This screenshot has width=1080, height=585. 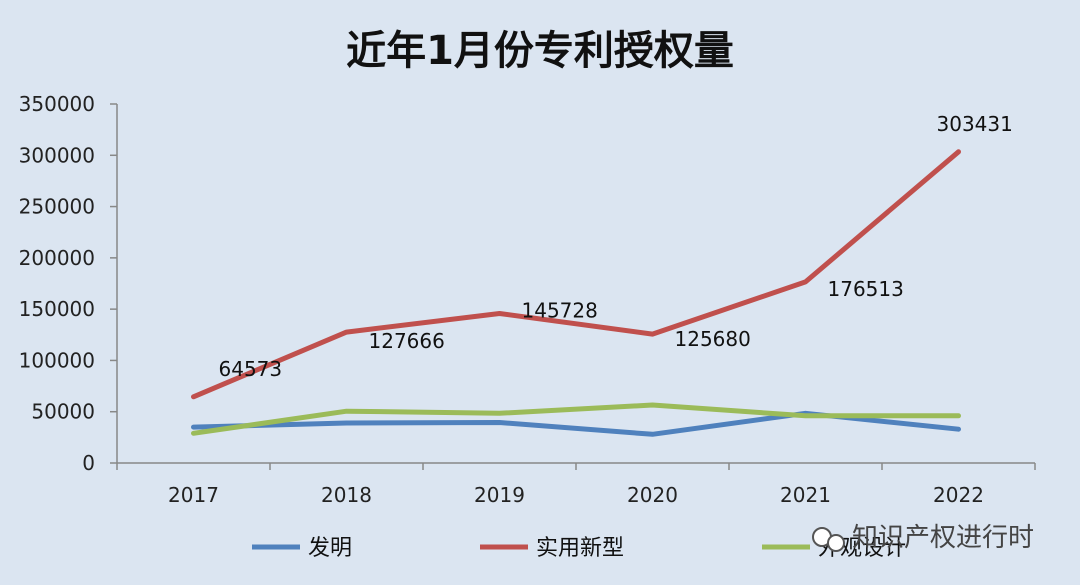 What do you see at coordinates (57, 360) in the screenshot?
I see `y-tick-label: 100000` at bounding box center [57, 360].